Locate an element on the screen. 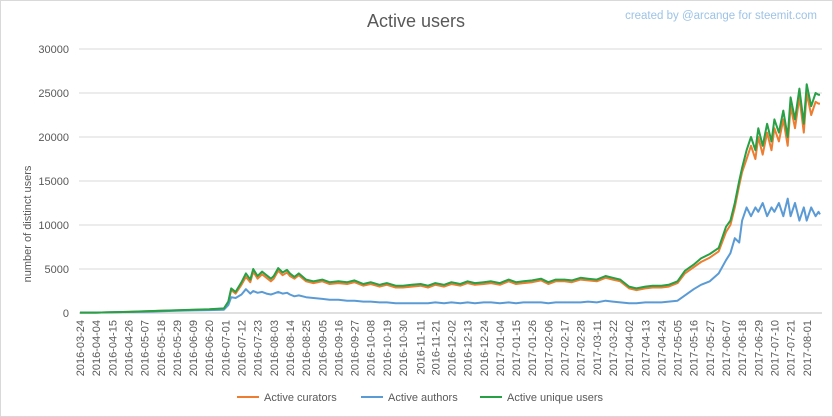 Image resolution: width=833 pixels, height=417 pixels. x-tick-label: 2016-07-12 is located at coordinates (243, 348).